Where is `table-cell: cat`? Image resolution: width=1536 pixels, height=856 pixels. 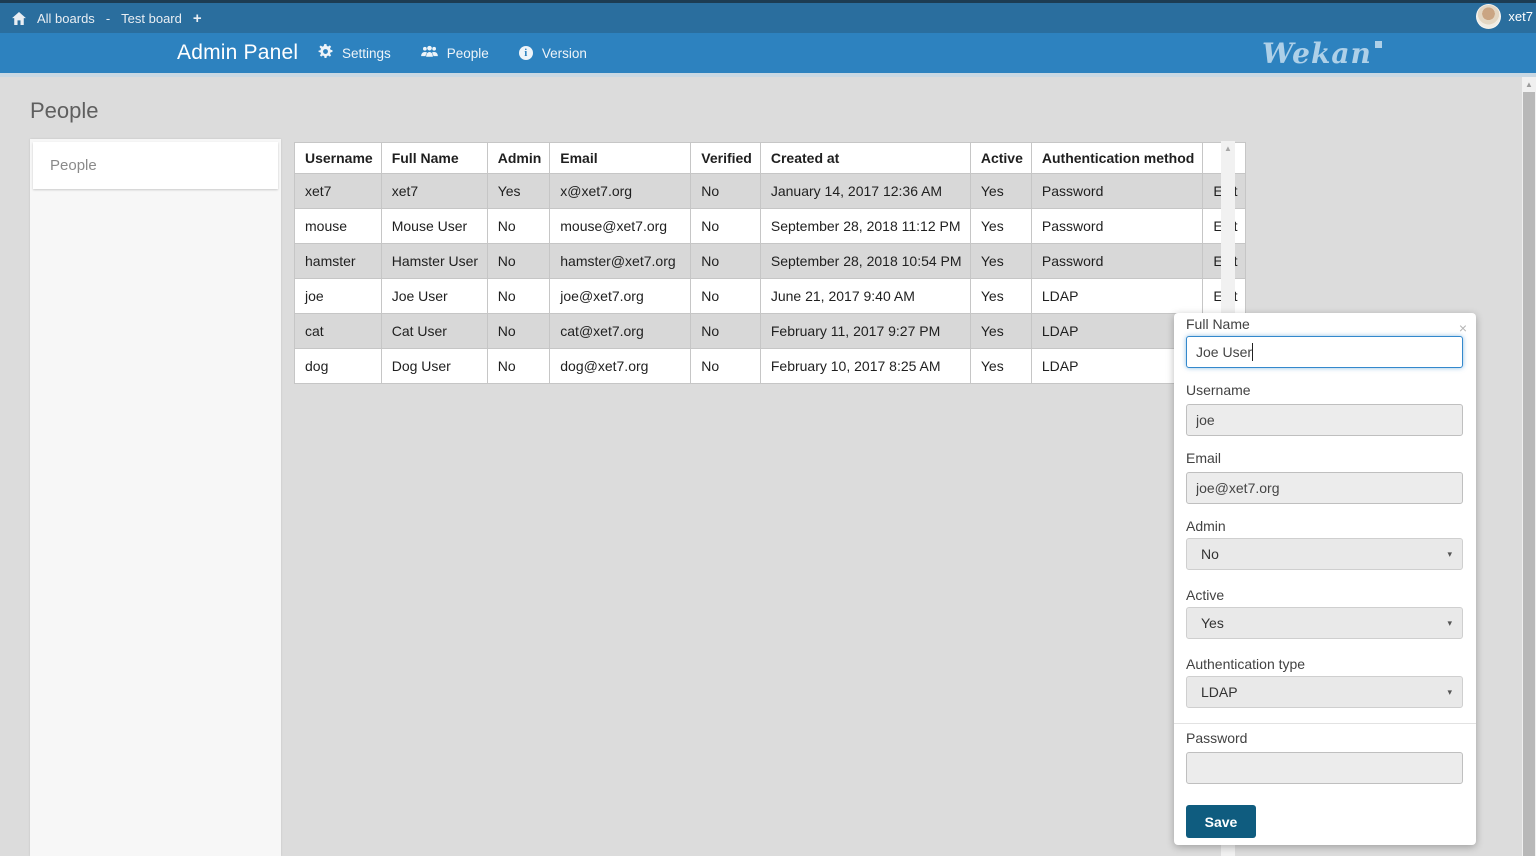 table-cell: cat is located at coordinates (338, 331).